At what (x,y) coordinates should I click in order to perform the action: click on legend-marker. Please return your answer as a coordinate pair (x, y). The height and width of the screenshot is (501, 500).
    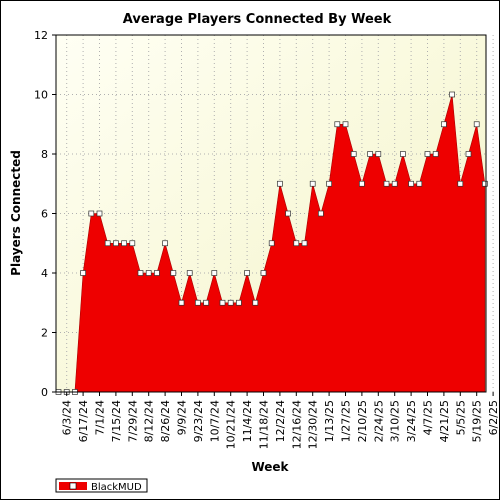
    Looking at the image, I should click on (73, 486).